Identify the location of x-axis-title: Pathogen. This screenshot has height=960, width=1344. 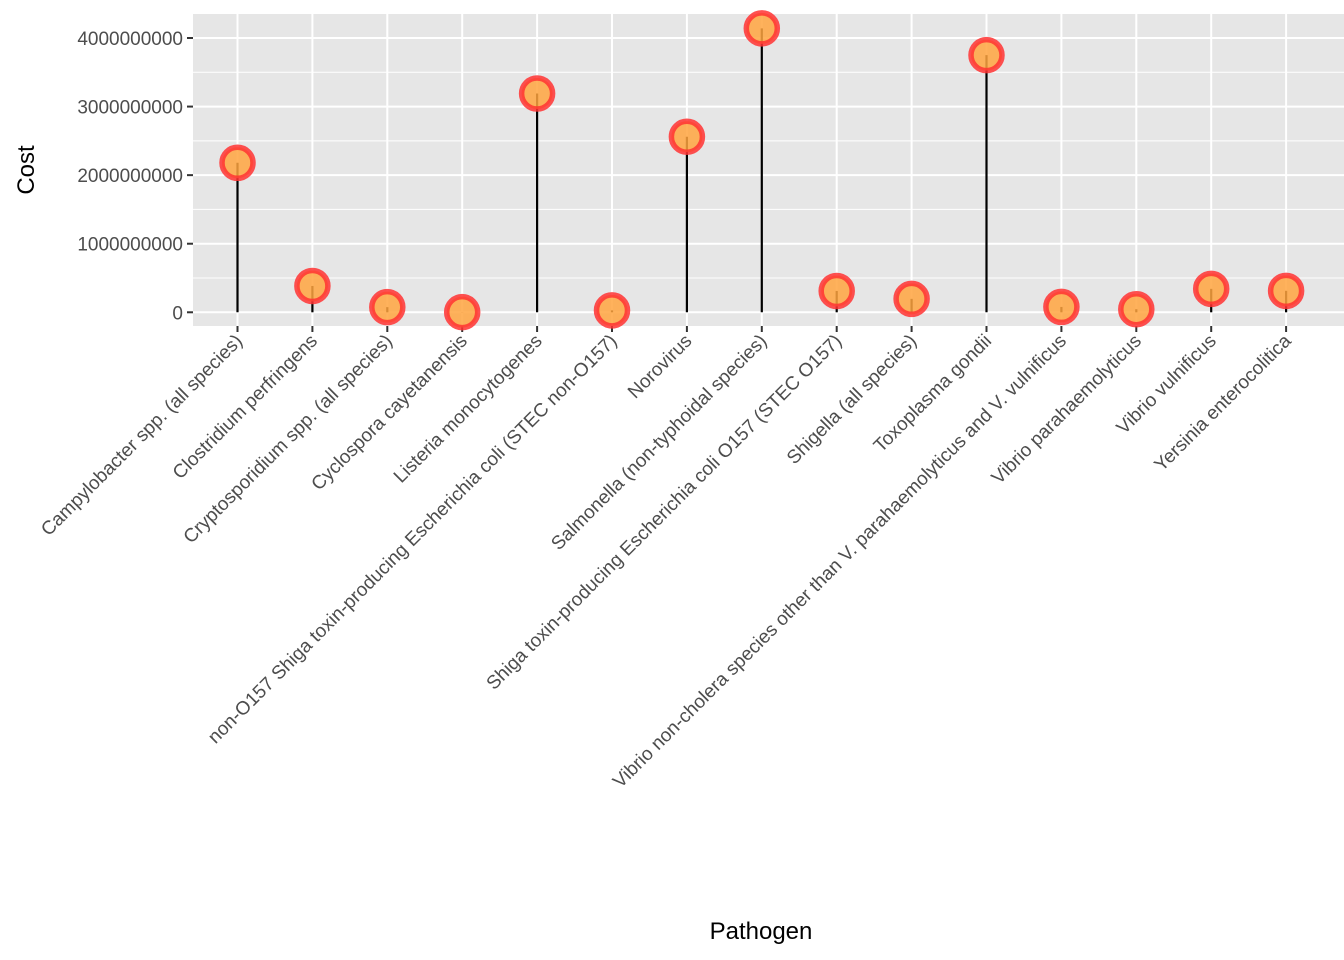
(761, 931).